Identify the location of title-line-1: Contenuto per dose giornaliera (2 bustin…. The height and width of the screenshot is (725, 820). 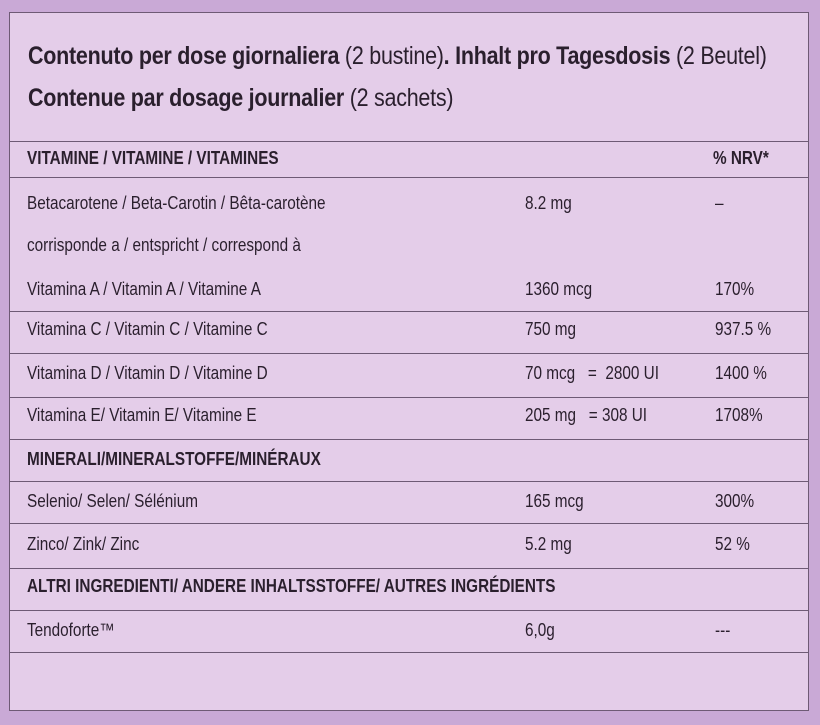
(397, 56).